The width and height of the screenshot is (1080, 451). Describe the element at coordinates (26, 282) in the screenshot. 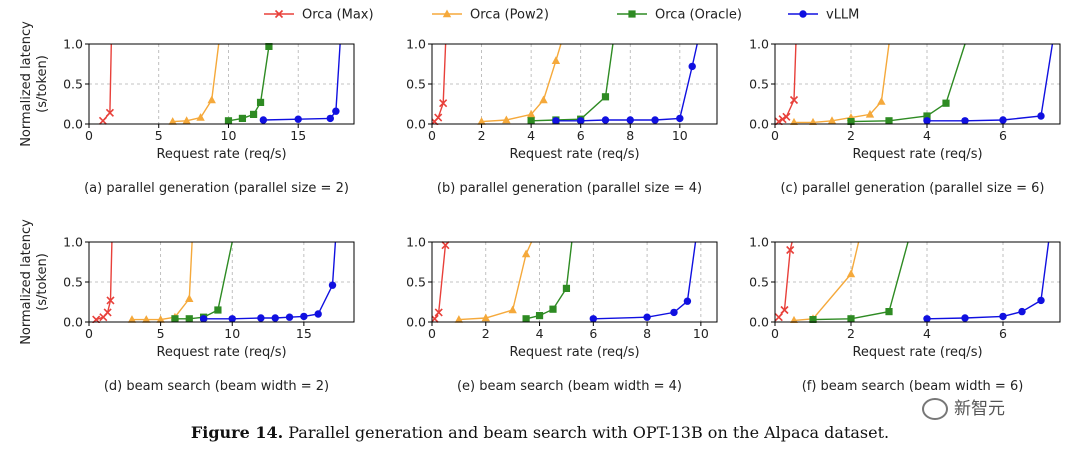

I see `y-axis-label: Normalized latency` at that location.